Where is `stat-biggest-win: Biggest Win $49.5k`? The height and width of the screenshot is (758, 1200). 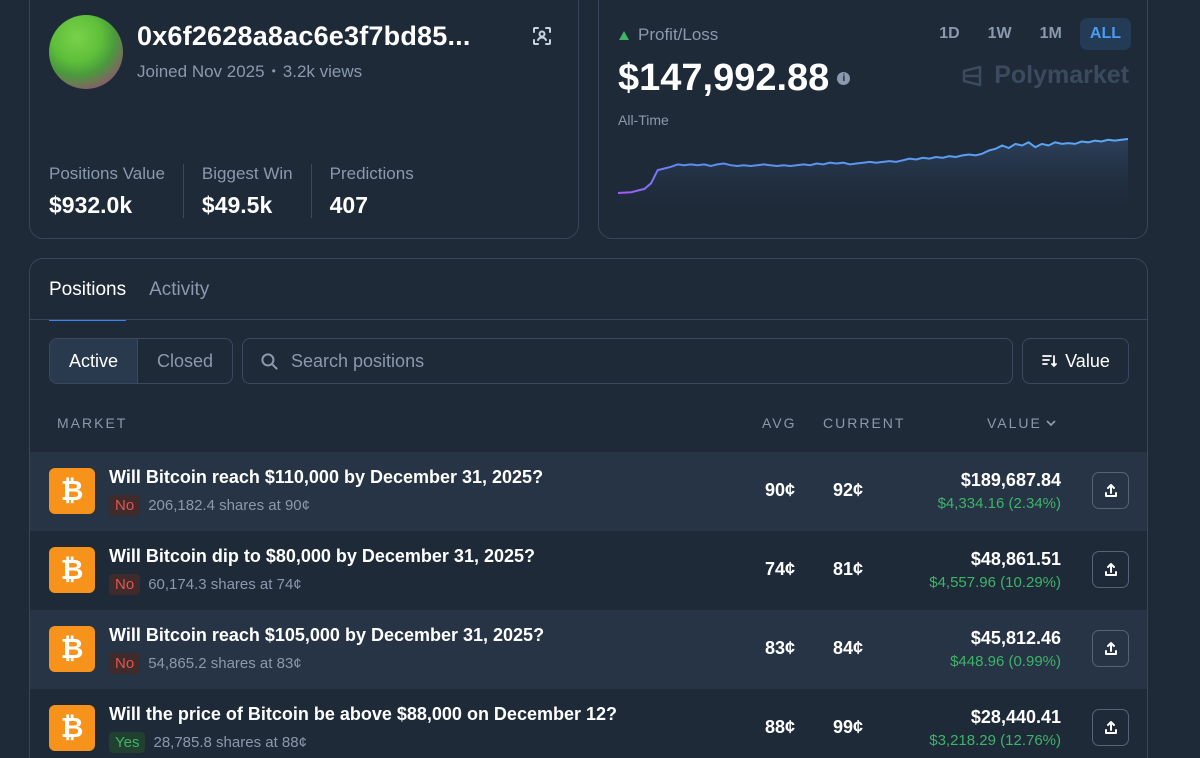
stat-biggest-win: Biggest Win $49.5k is located at coordinates (257, 191).